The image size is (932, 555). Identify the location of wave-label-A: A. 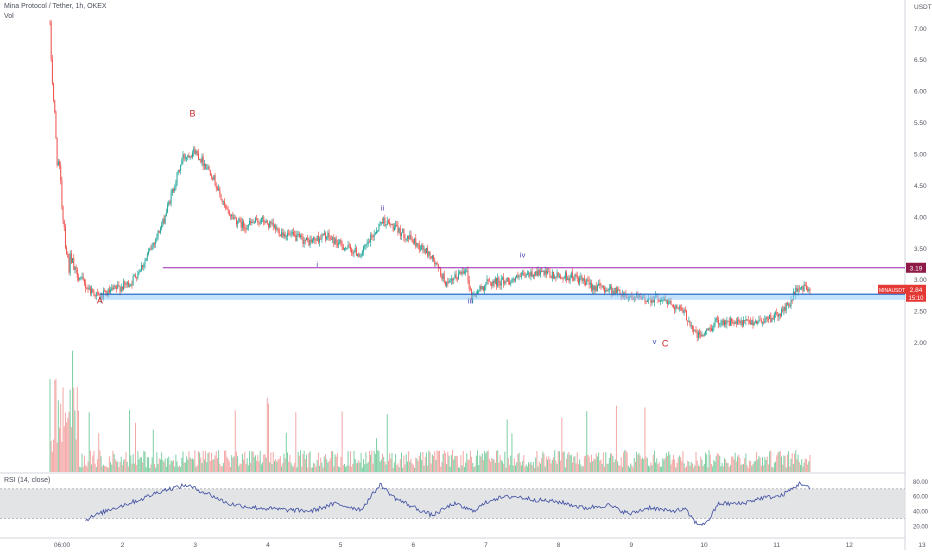
(100, 301).